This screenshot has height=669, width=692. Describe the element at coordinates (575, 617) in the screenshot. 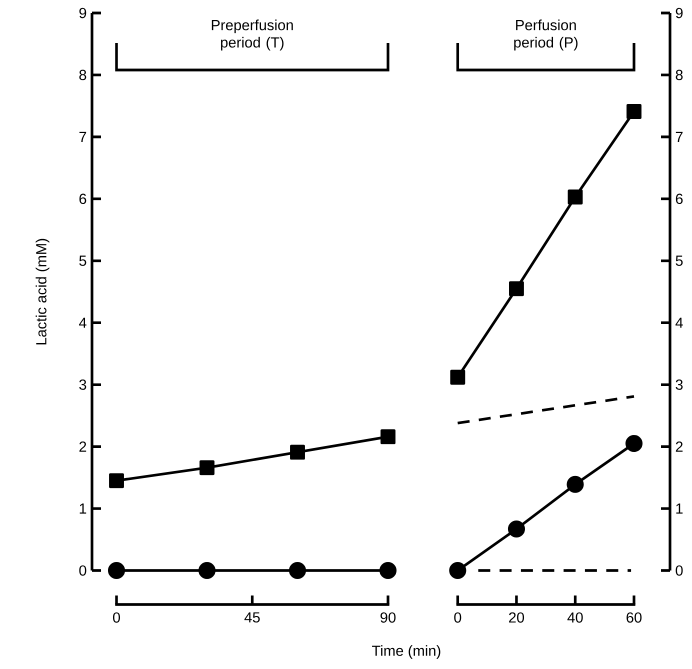

I see `x-tick-label: 40` at that location.